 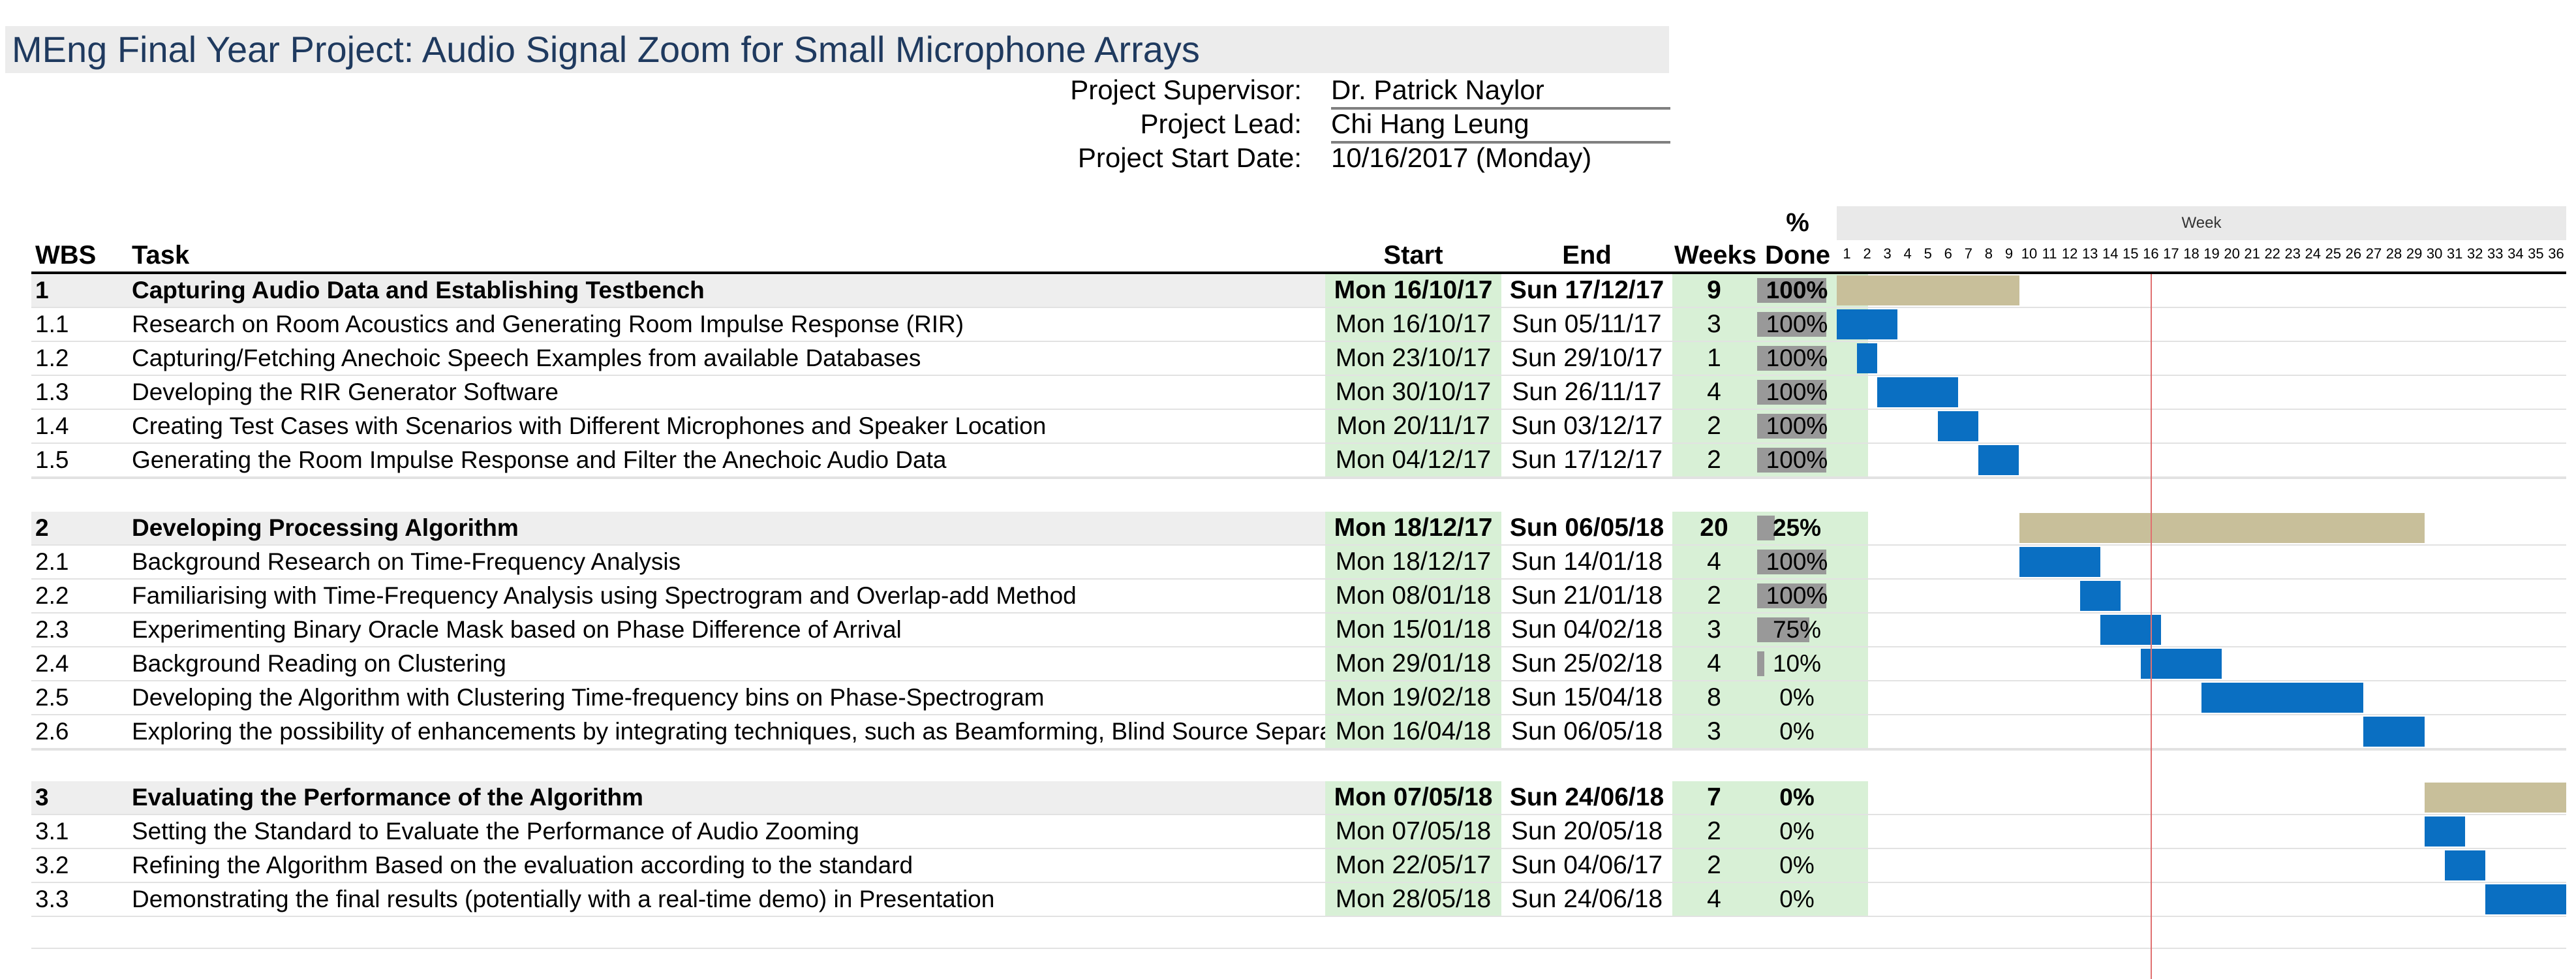 I want to click on start-date: Mon 29/01/18, so click(x=1413, y=663).